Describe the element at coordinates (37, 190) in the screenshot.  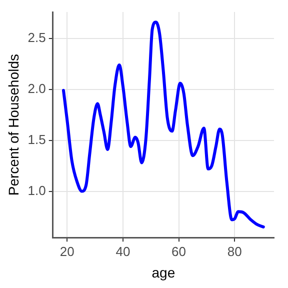
I see `y-tick-label: 1.0` at that location.